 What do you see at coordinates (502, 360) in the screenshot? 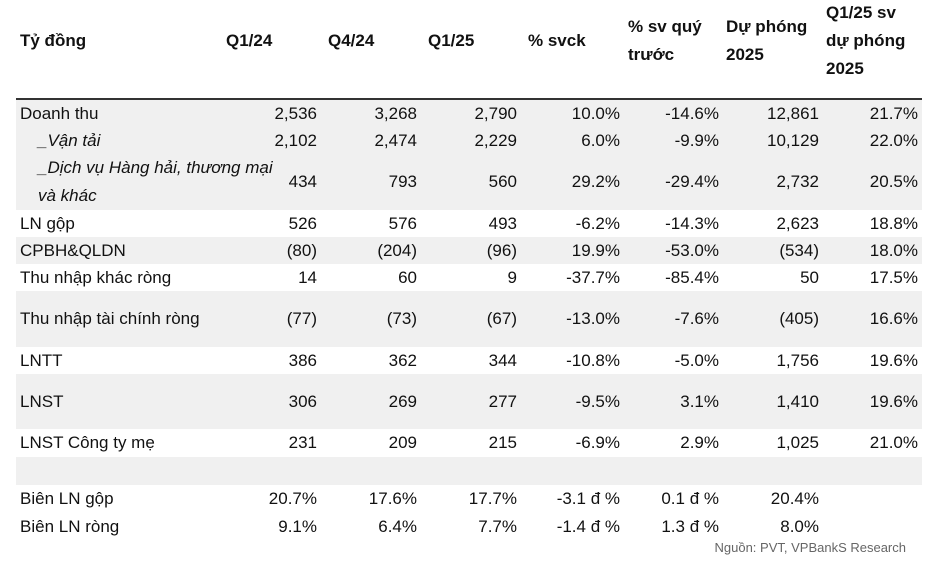
I see `cell-value: 344` at bounding box center [502, 360].